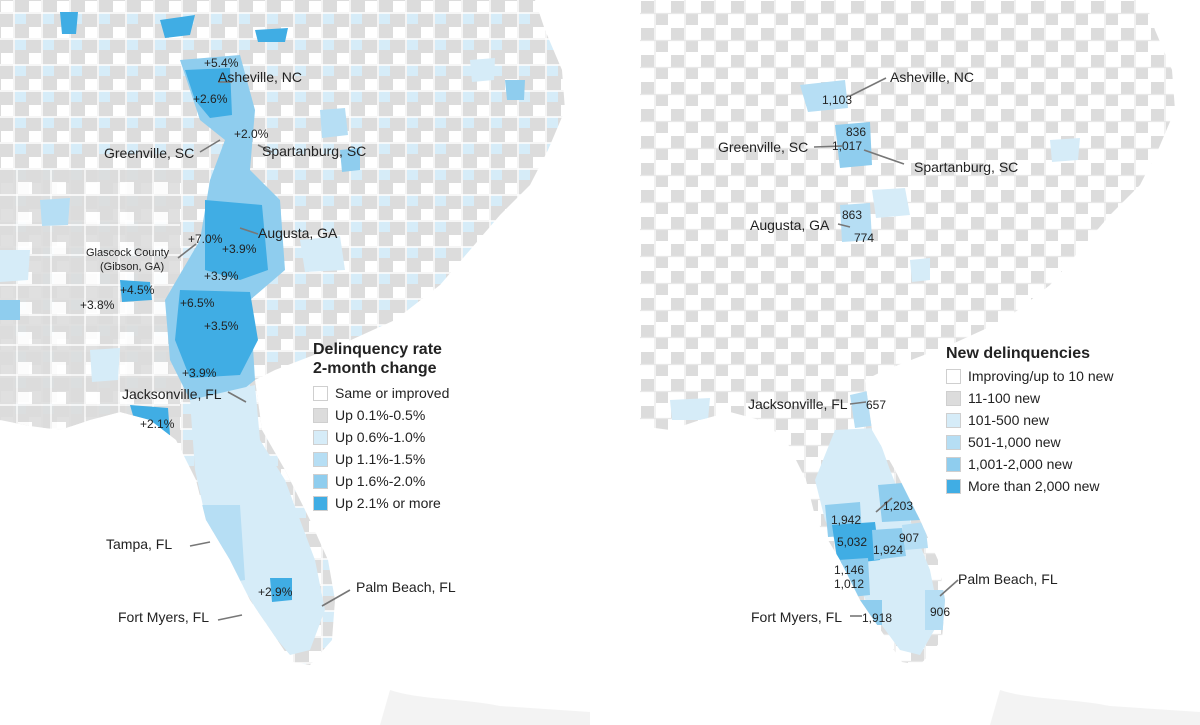 The height and width of the screenshot is (725, 1200). Describe the element at coordinates (388, 503) in the screenshot. I see `legend-label: Up 2.1% or more` at that location.